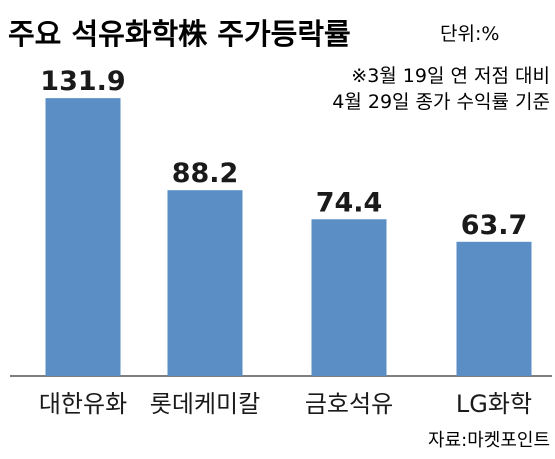  What do you see at coordinates (349, 404) in the screenshot?
I see `category-label-3: 금호석유` at bounding box center [349, 404].